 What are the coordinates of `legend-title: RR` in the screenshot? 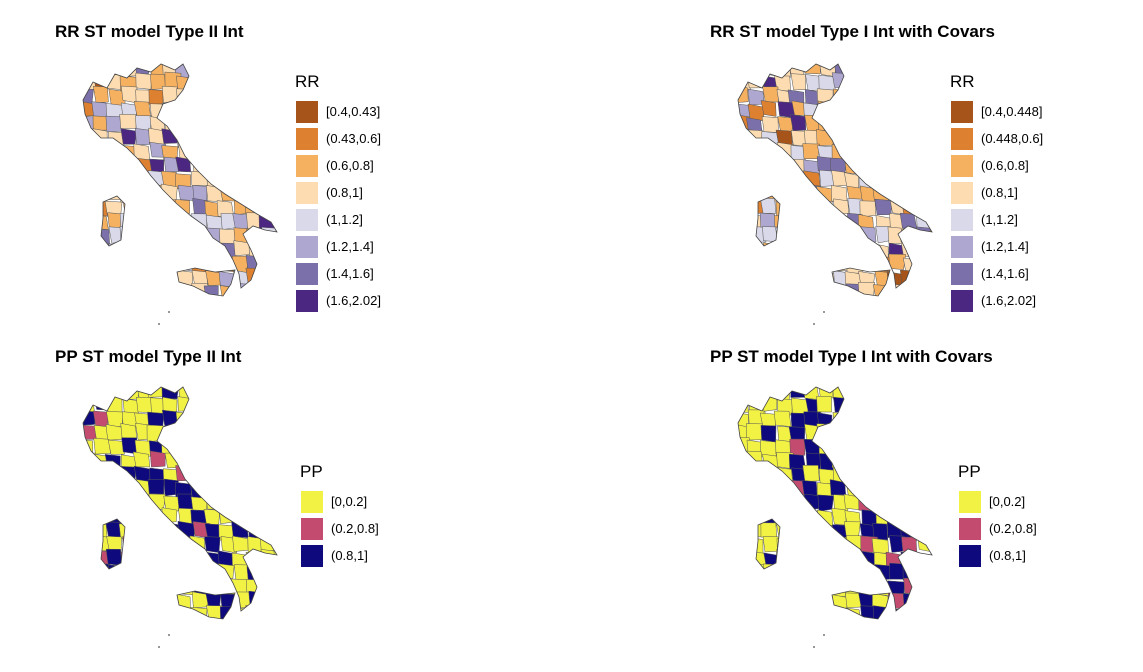 It's located at (962, 81).